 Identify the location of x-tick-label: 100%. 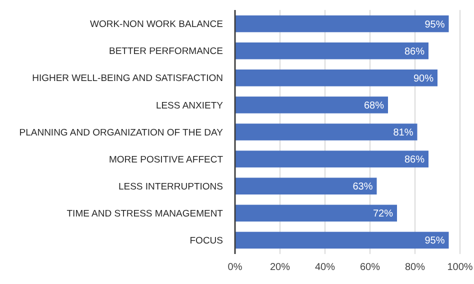
(460, 267).